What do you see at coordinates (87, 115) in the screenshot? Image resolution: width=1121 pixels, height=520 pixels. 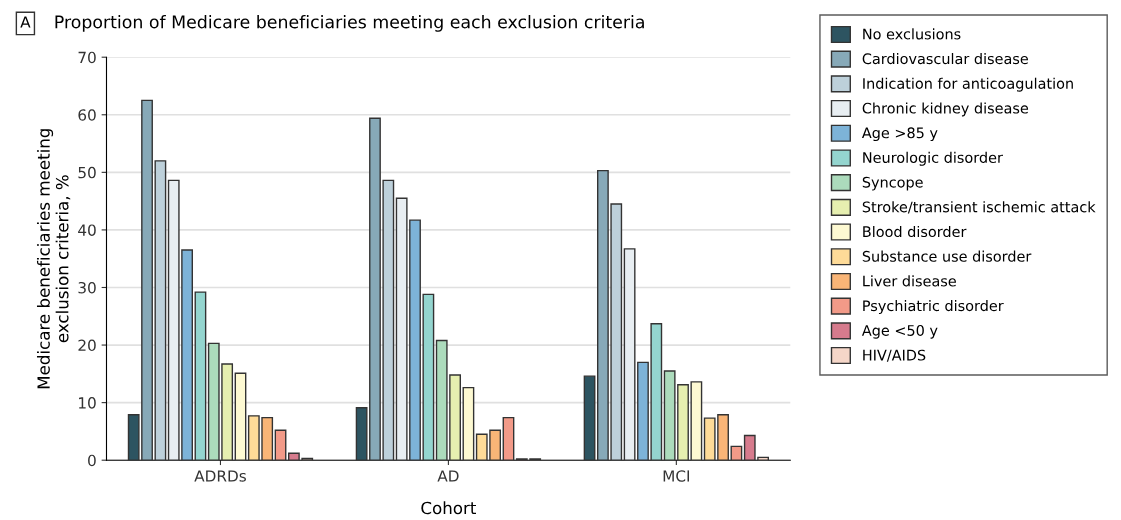 I see `y-tick-label: 60` at bounding box center [87, 115].